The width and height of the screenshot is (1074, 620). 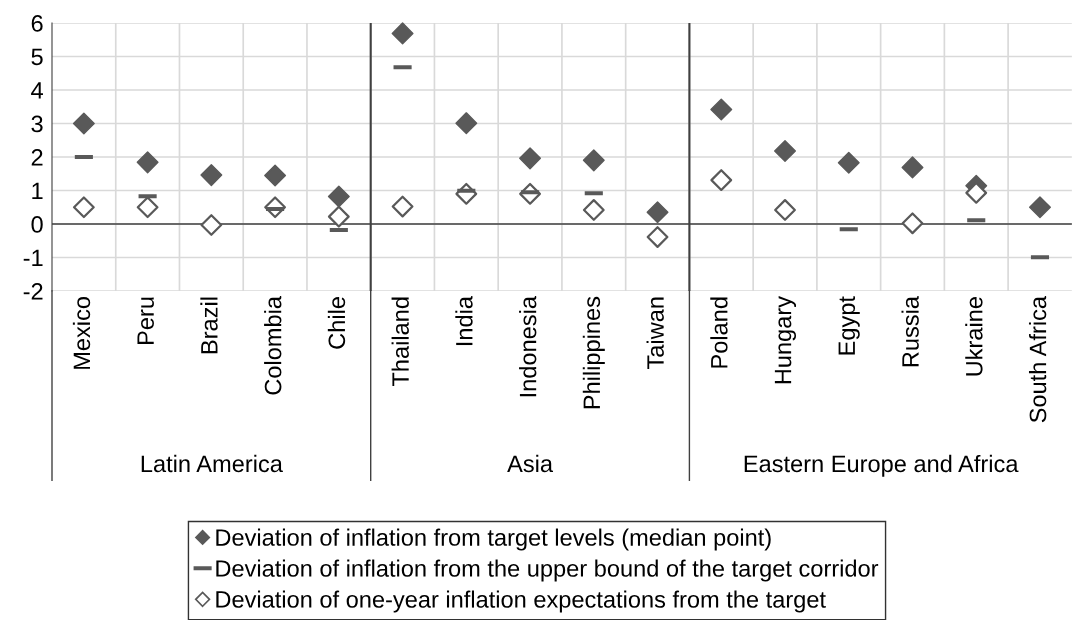 What do you see at coordinates (37, 23) in the screenshot?
I see `y-tick-label: 6` at bounding box center [37, 23].